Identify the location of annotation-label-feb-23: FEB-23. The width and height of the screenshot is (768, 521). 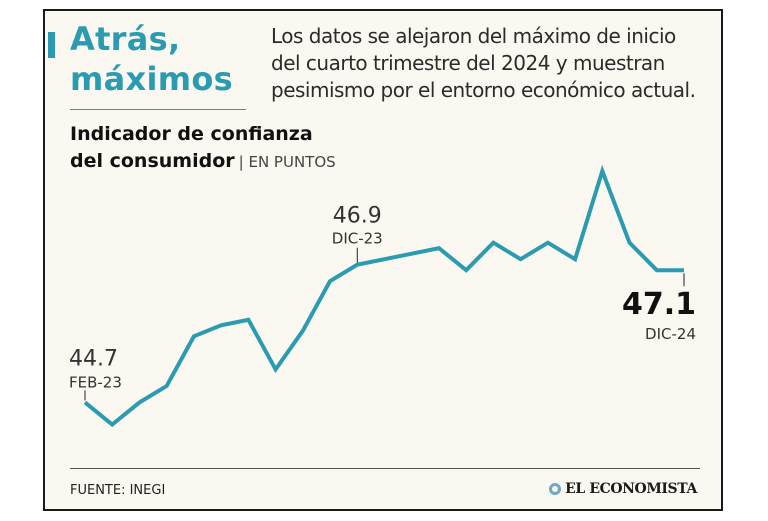
(95, 382).